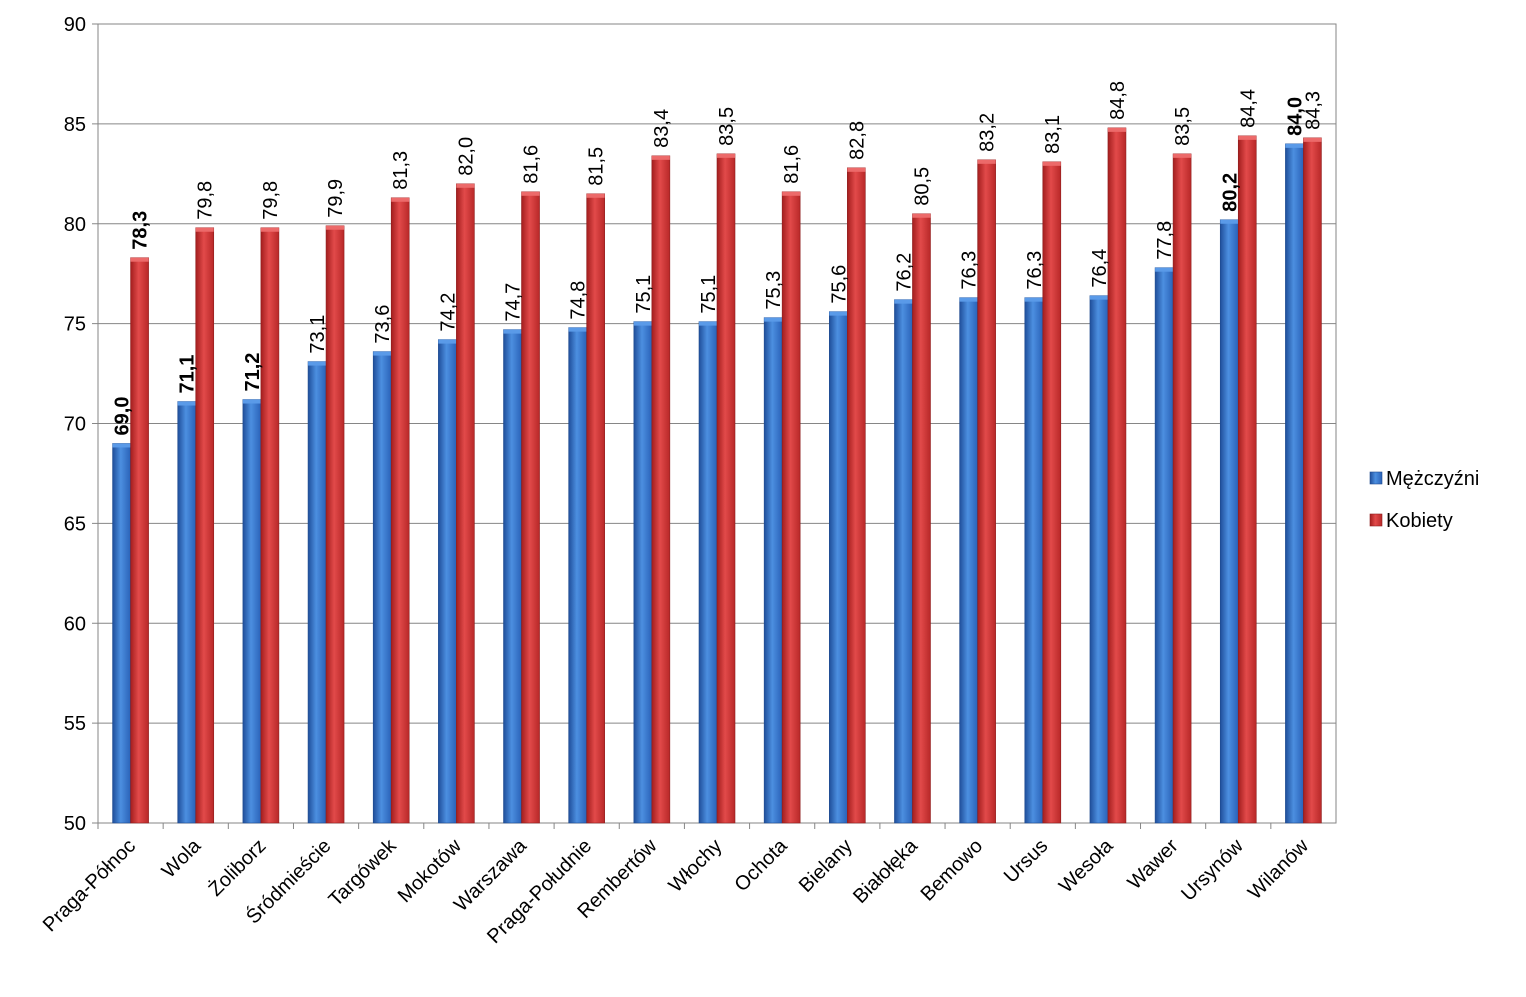 The height and width of the screenshot is (997, 1526). Describe the element at coordinates (970, 270) in the screenshot. I see `data-label-men-14: 76,3` at that location.